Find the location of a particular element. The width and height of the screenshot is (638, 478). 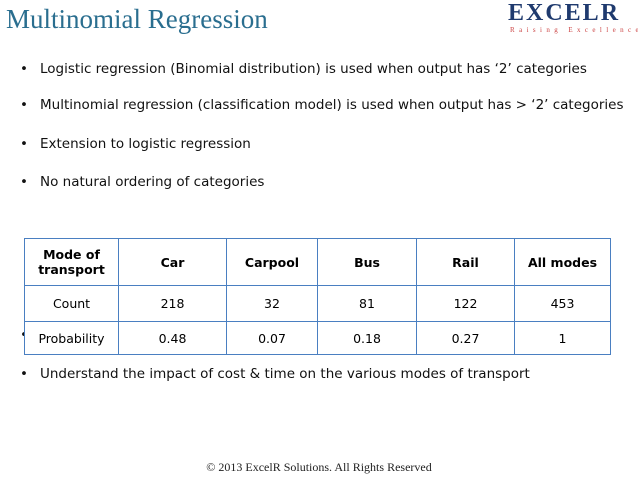

header-cell: Car is located at coordinates (172, 262).